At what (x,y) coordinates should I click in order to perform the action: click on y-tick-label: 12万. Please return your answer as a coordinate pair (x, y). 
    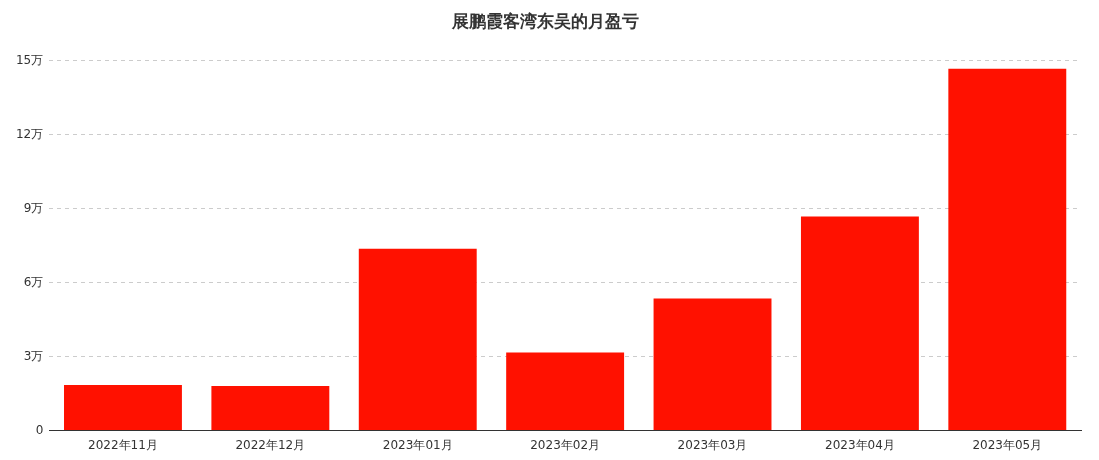
    Looking at the image, I should click on (29, 133).